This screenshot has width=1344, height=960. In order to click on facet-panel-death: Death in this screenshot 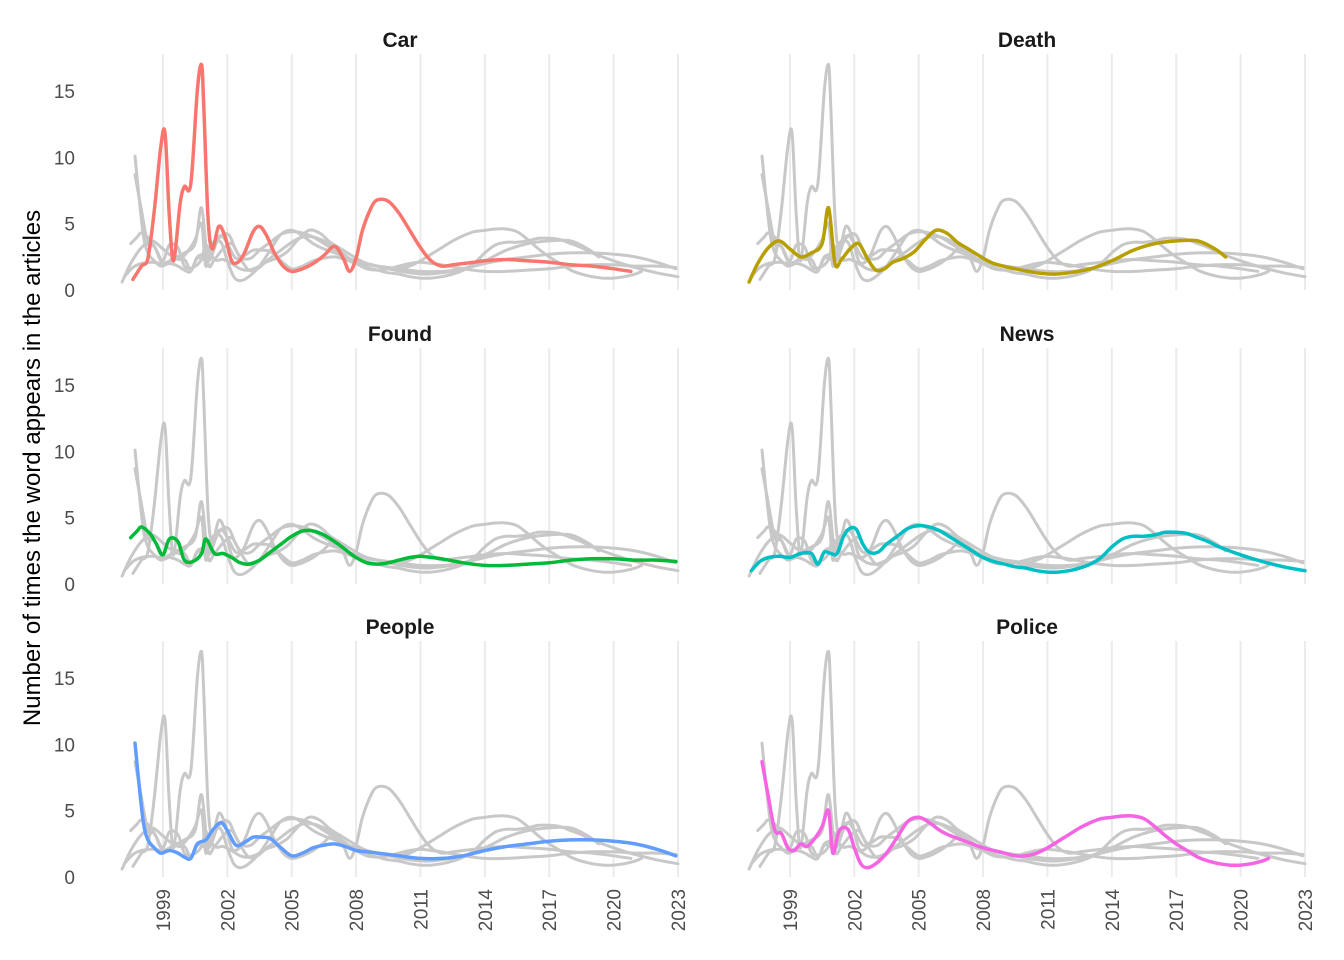, I will do `click(1027, 159)`.